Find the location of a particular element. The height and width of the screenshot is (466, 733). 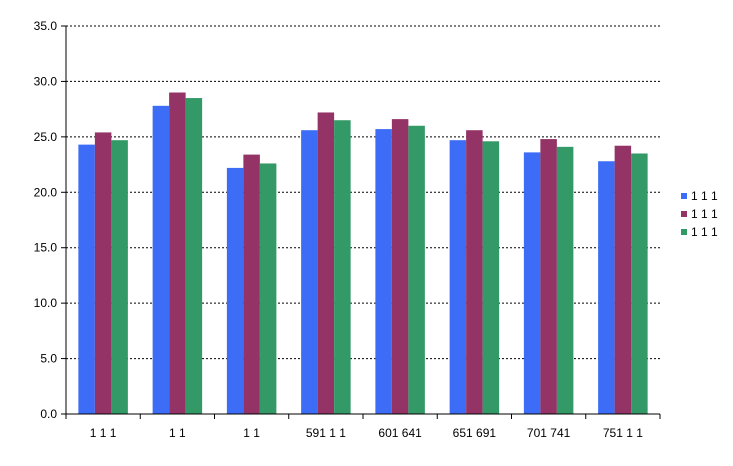

legend: 1 1 1 1 1 1 1 1 1 is located at coordinates (699, 214).